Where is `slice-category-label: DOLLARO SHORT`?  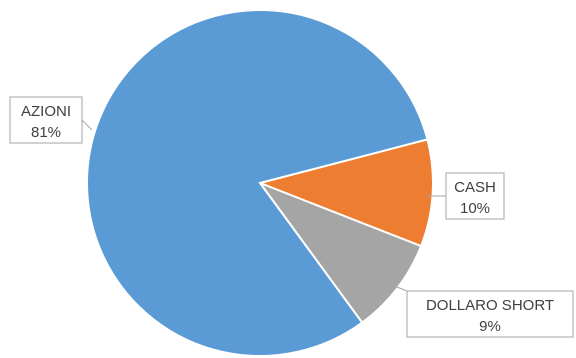
slice-category-label: DOLLARO SHORT is located at coordinates (490, 305).